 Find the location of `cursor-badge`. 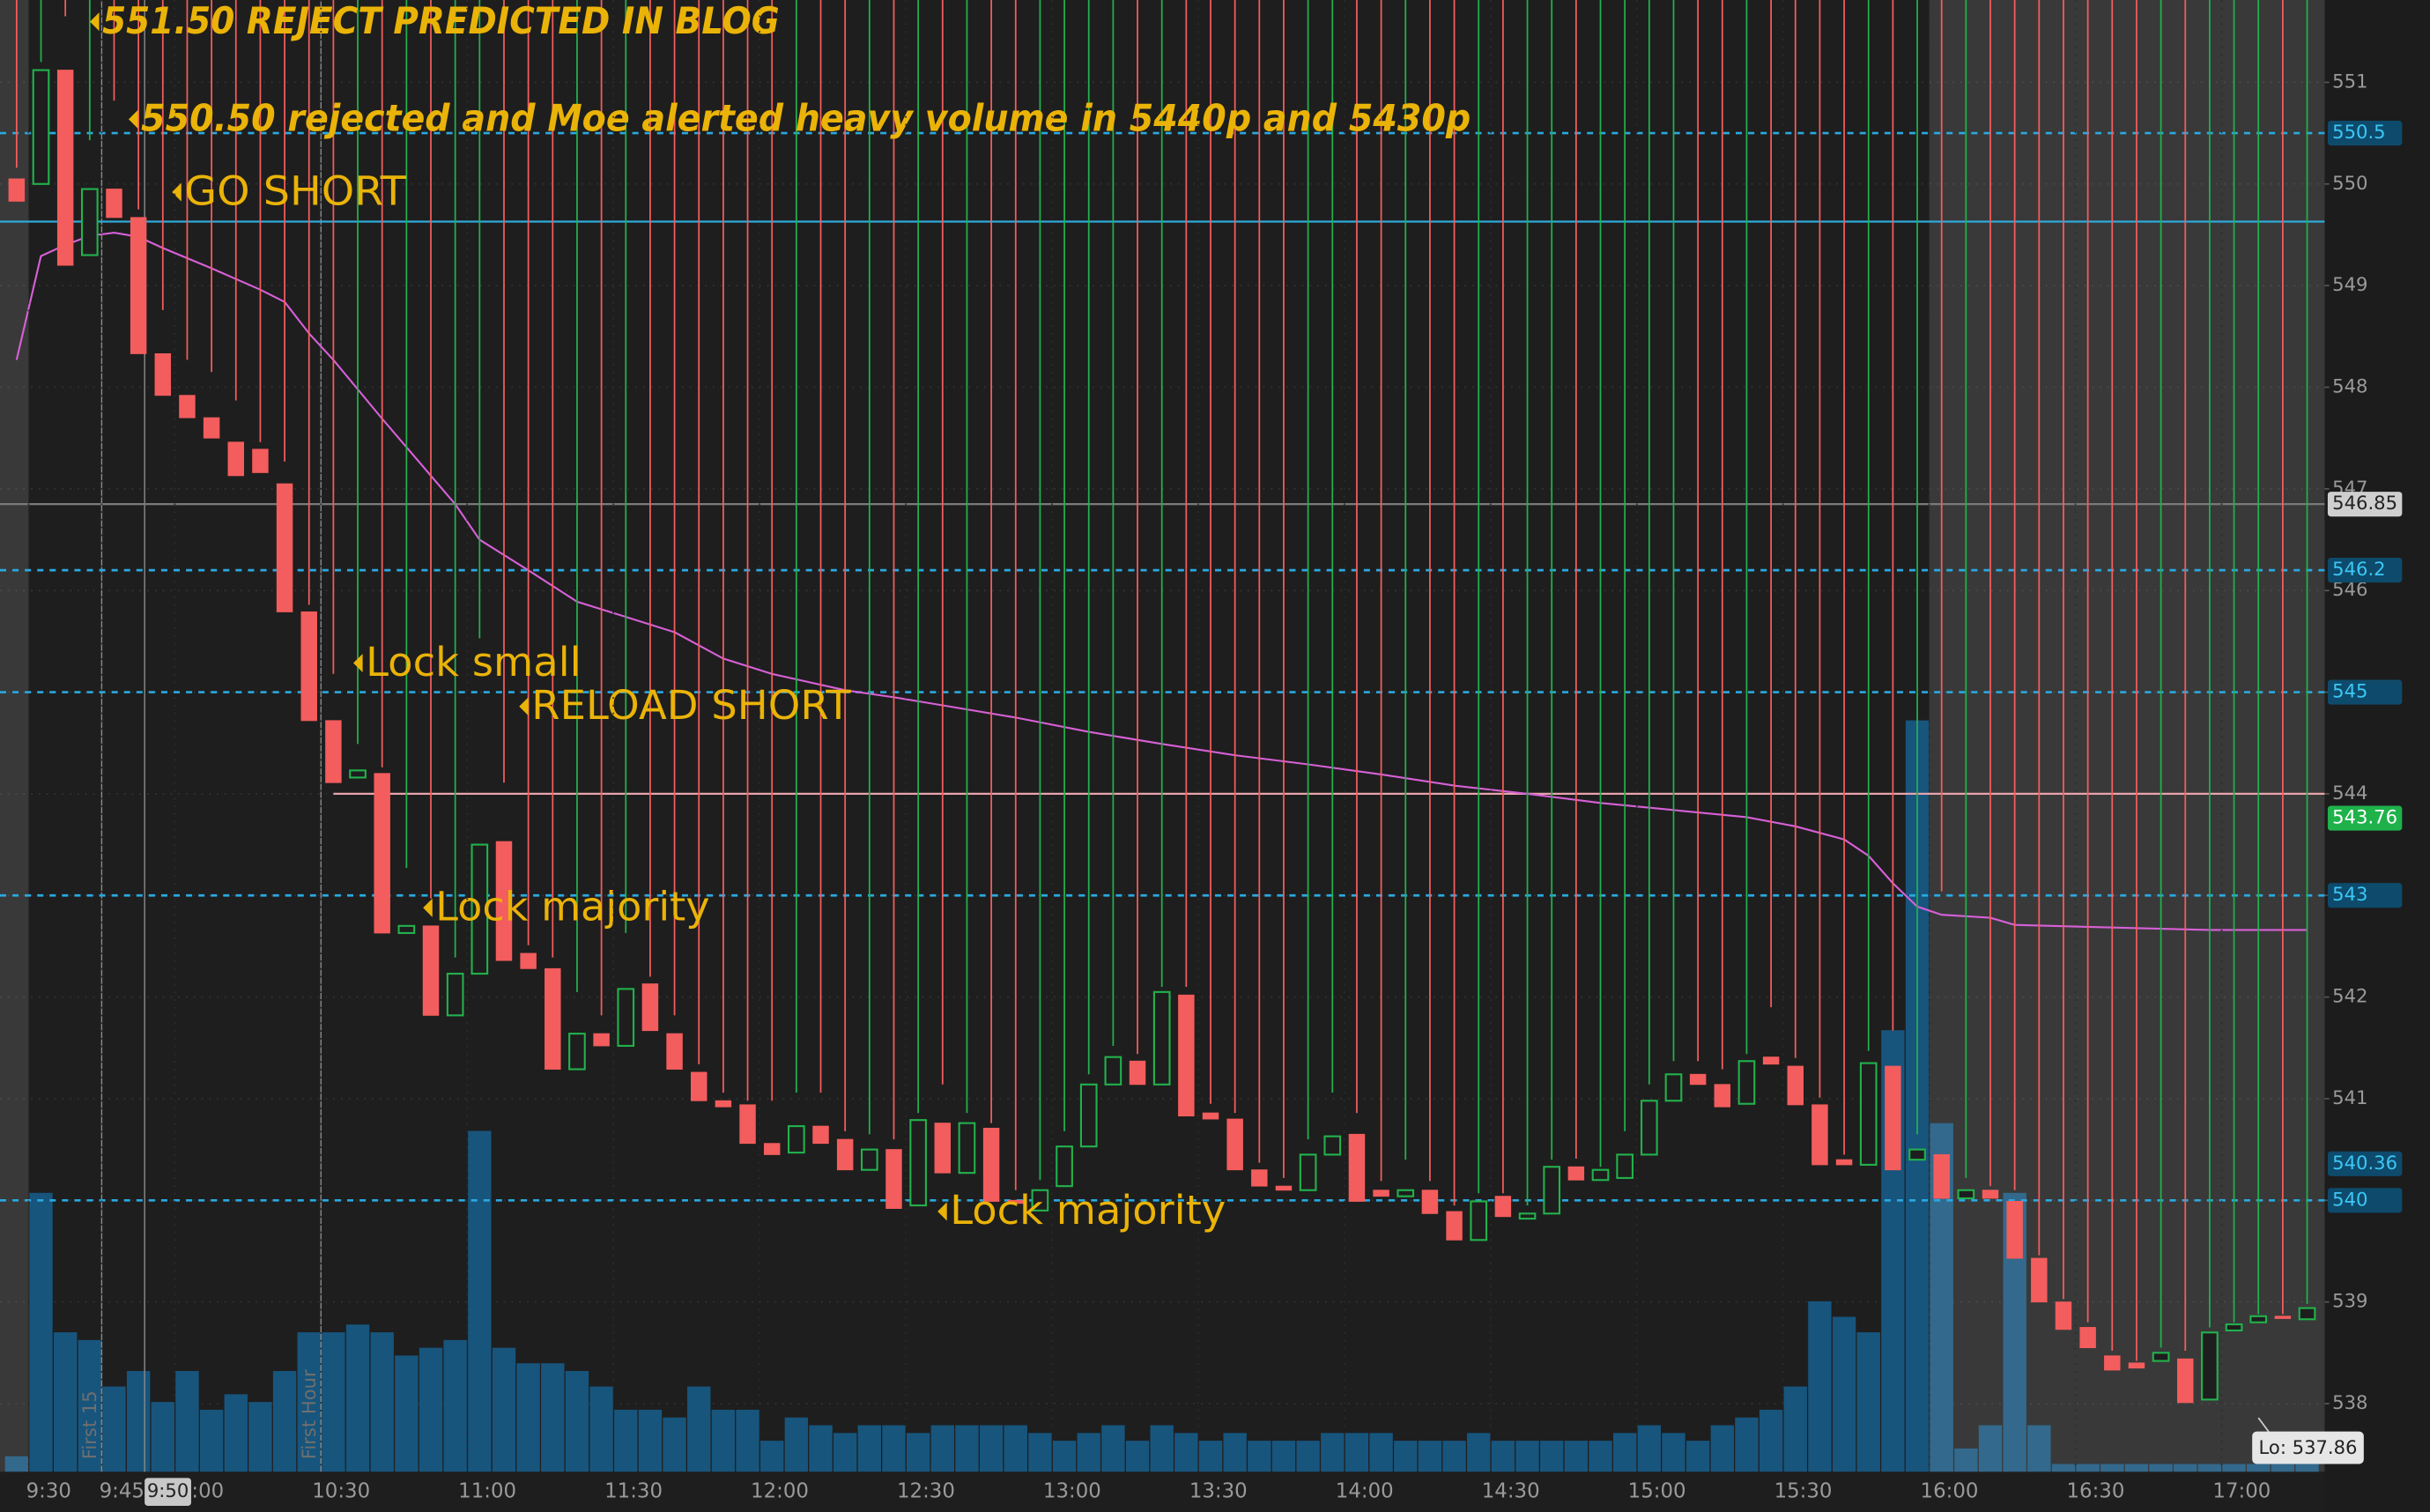

cursor-badge is located at coordinates (167, 1492).